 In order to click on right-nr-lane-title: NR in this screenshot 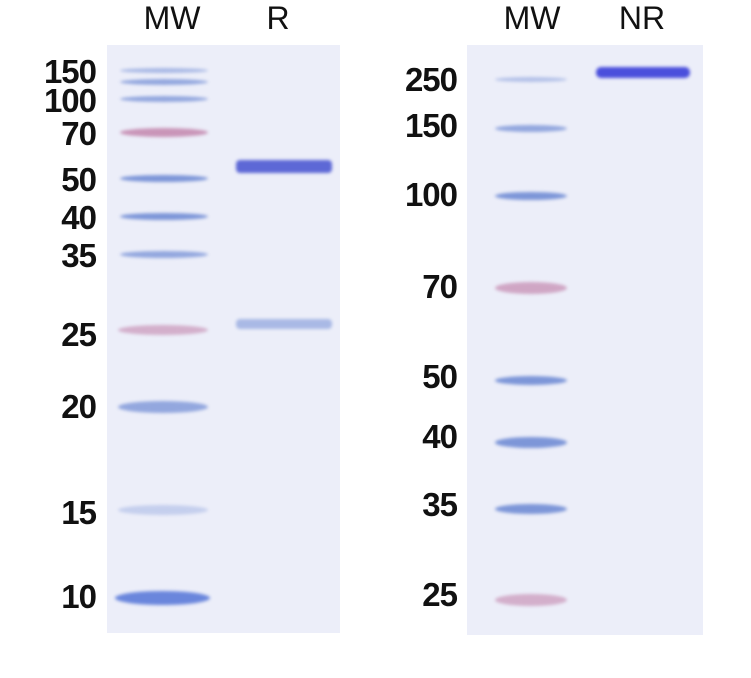, I will do `click(642, 18)`.